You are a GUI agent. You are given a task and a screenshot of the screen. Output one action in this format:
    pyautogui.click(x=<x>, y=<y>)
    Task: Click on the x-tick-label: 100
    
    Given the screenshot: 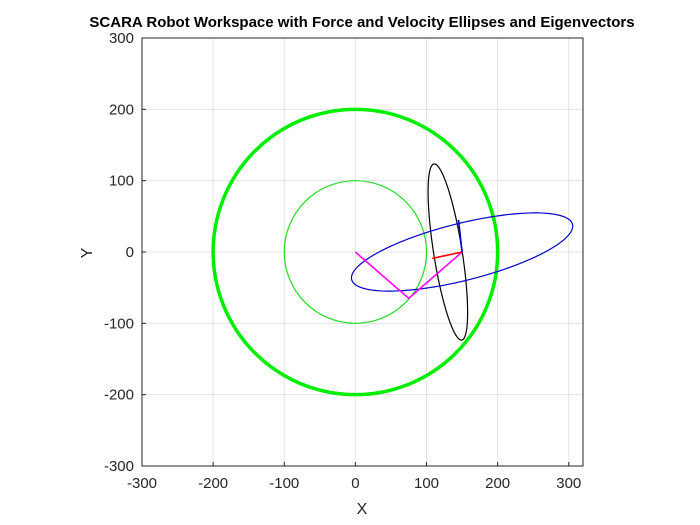 What is the action you would take?
    pyautogui.click(x=426, y=483)
    